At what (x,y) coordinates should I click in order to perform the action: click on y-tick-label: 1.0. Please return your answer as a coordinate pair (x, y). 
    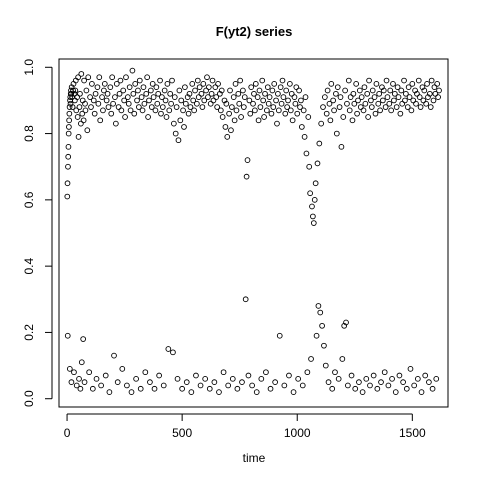
    Looking at the image, I should click on (29, 67).